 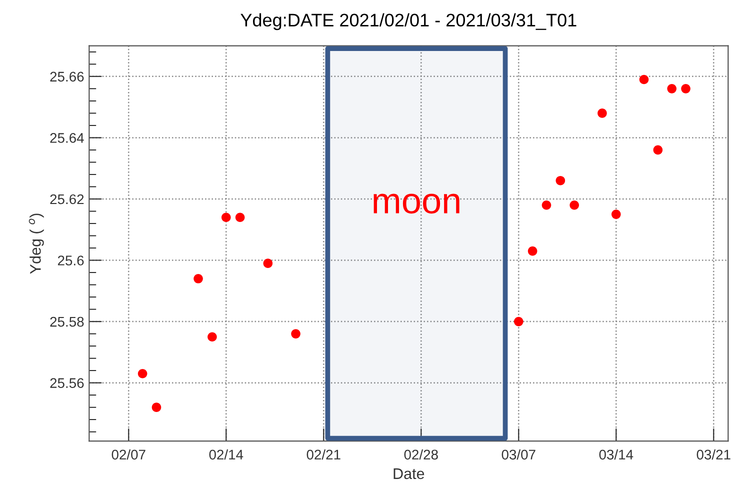 I want to click on x-tick-label: 02/21, so click(x=323, y=454).